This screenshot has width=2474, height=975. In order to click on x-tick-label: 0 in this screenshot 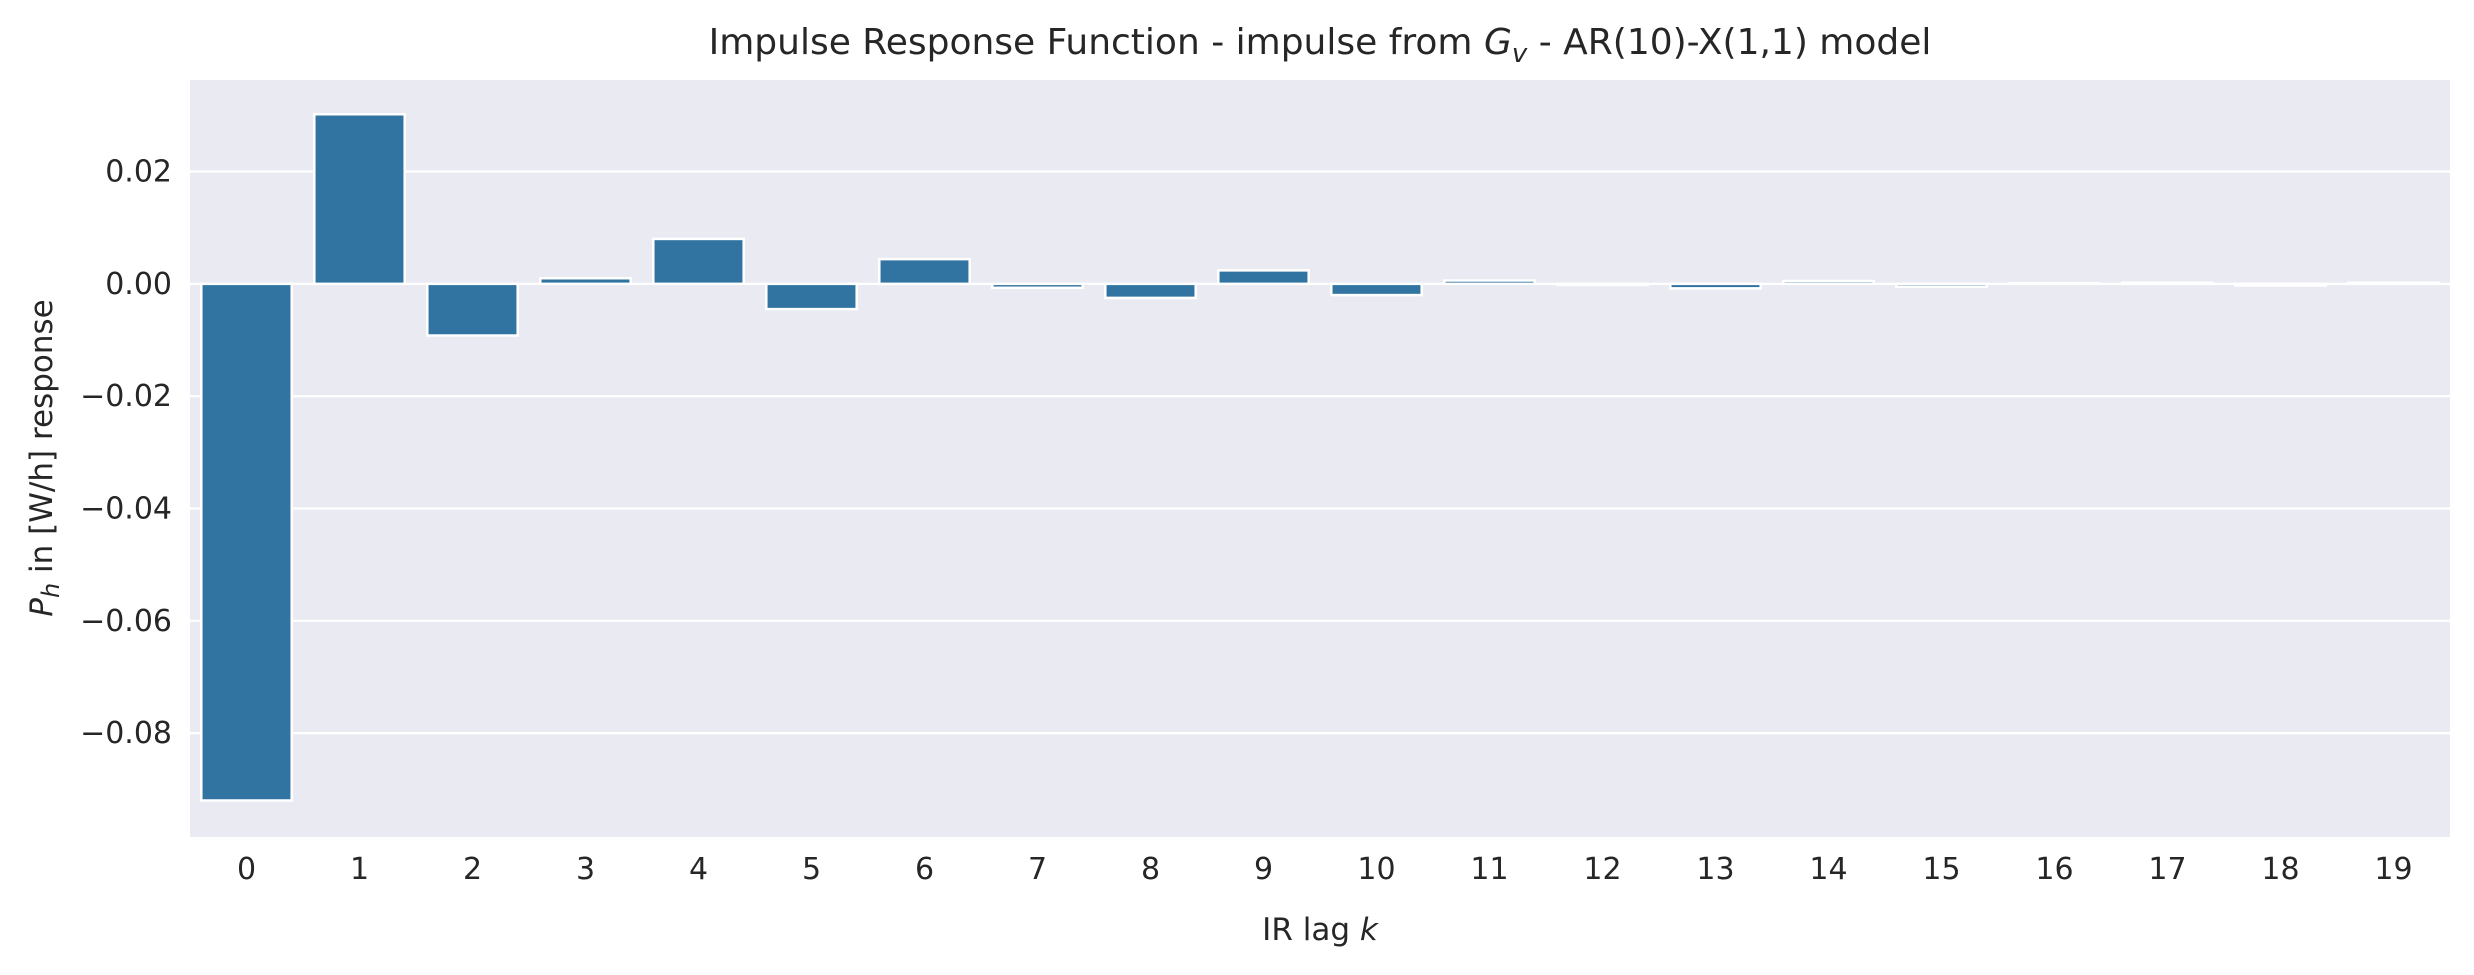, I will do `click(246, 869)`.